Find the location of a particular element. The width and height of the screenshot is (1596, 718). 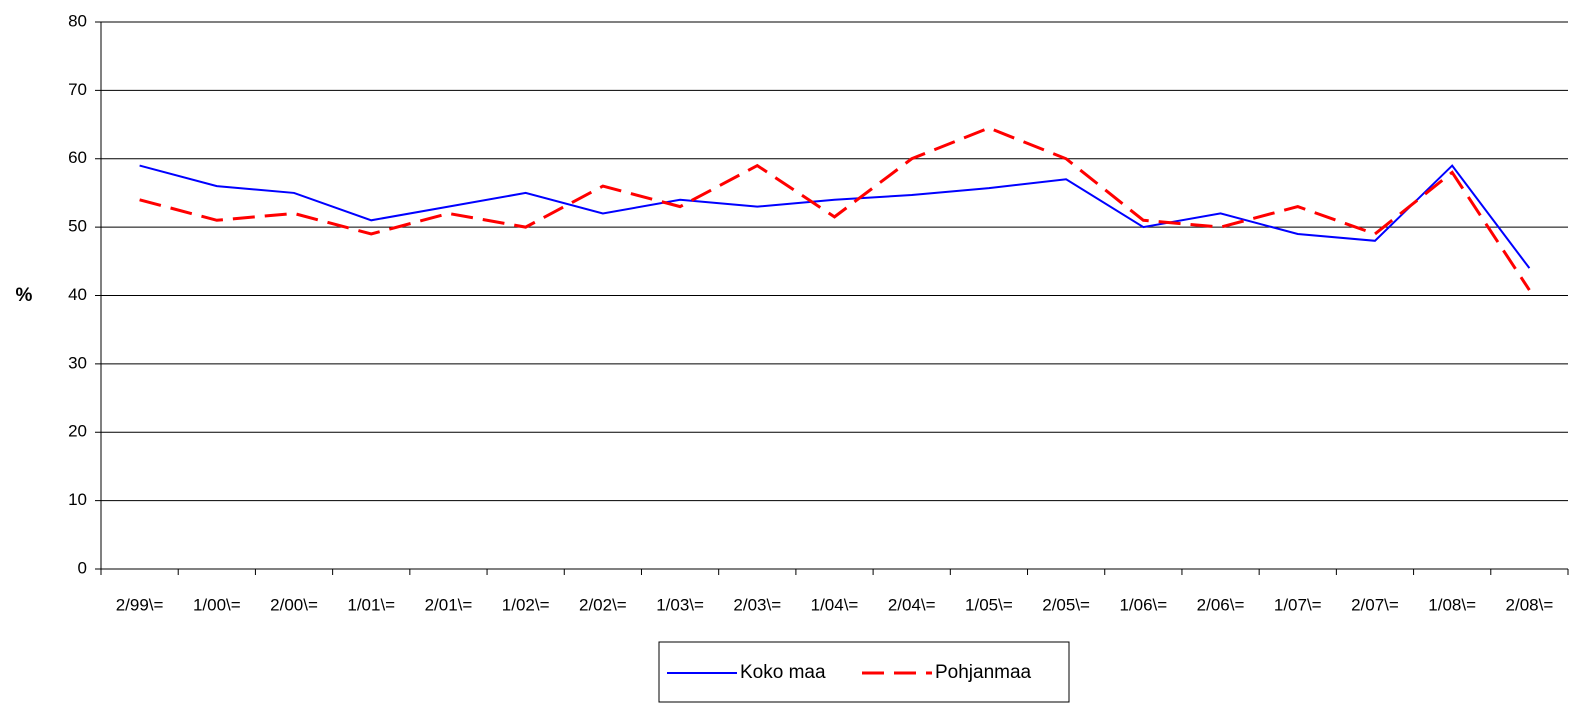

y-tick-label: 10 is located at coordinates (77, 499).